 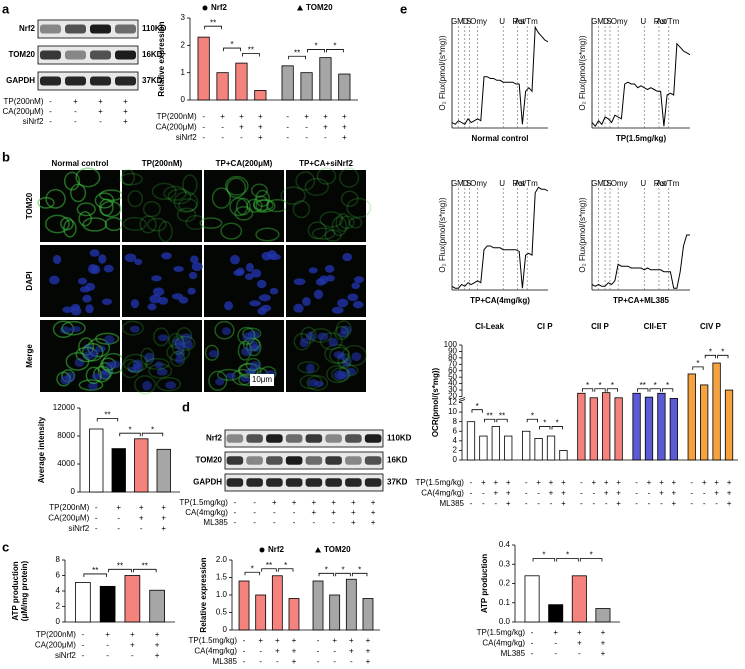 I want to click on blot-strip, so click(x=88, y=81).